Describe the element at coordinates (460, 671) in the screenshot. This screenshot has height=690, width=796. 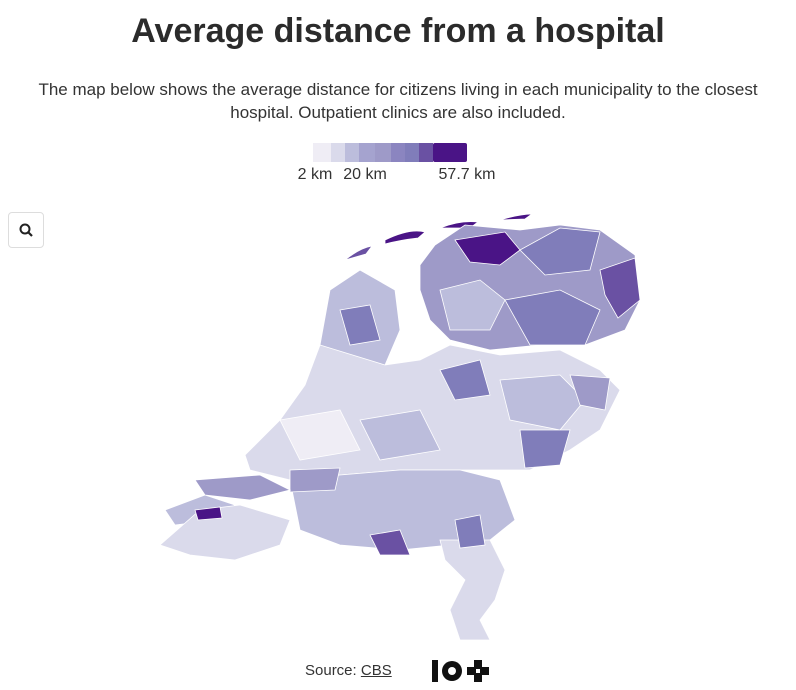
I see `logo` at that location.